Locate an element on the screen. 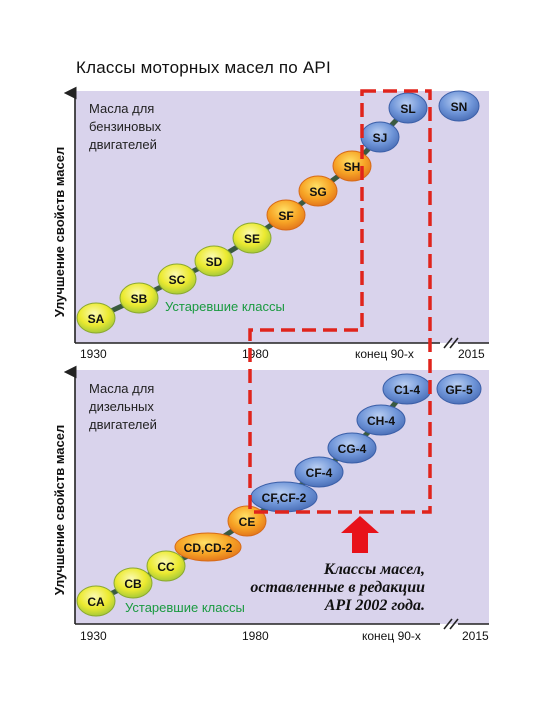  gasoline-class-label: SL is located at coordinates (407, 109).